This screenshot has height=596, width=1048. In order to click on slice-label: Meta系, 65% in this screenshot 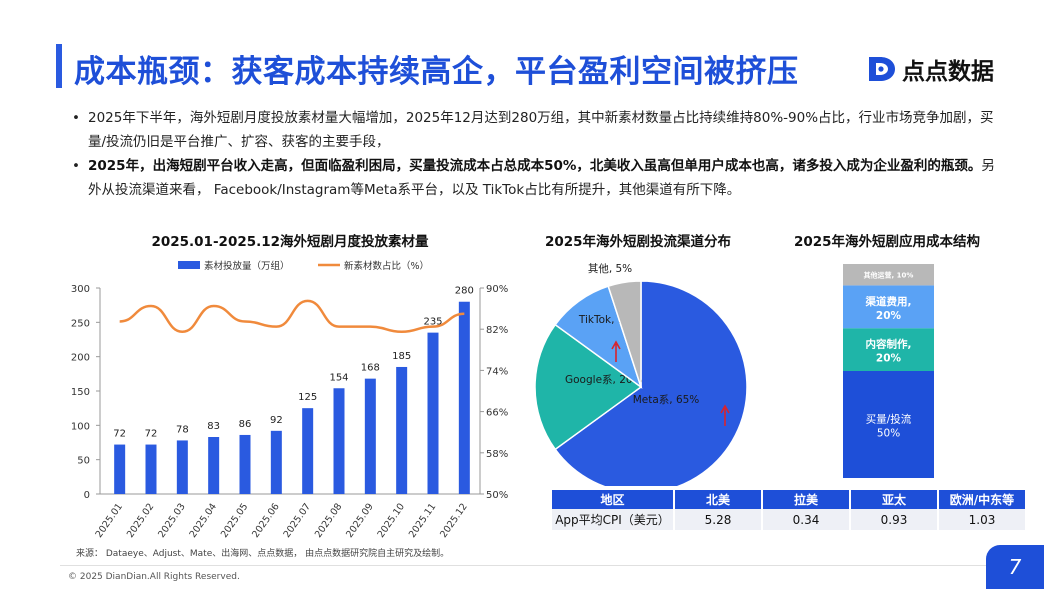, I will do `click(666, 400)`.